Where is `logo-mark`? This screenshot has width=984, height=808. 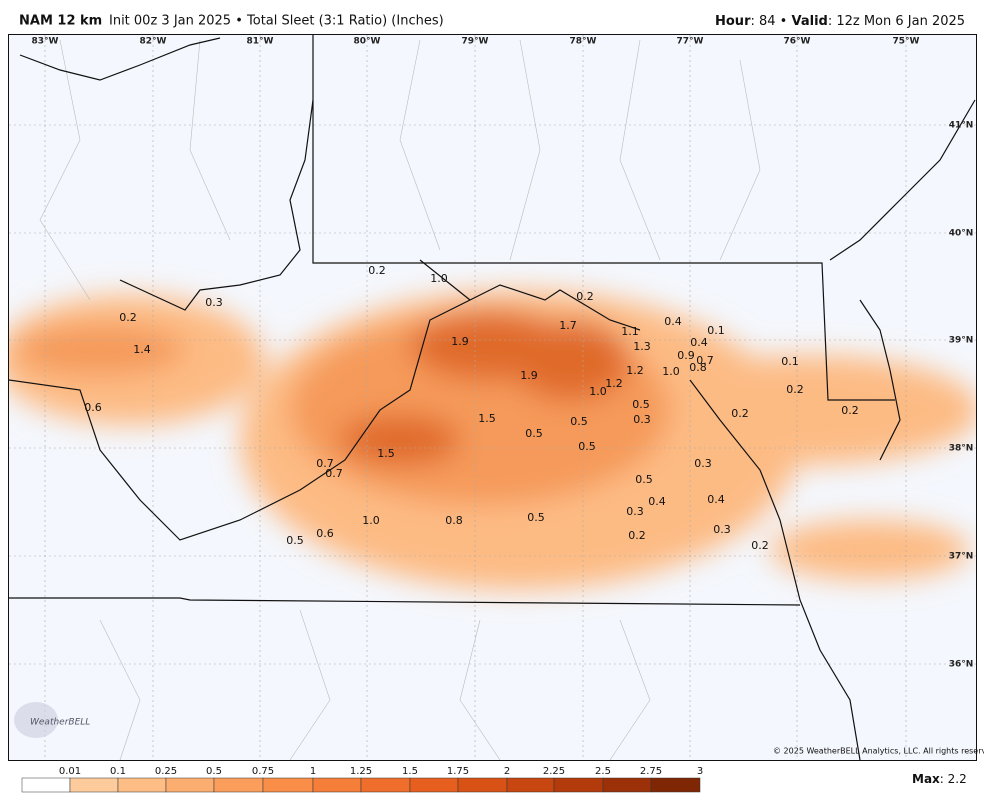 logo-mark is located at coordinates (36, 720).